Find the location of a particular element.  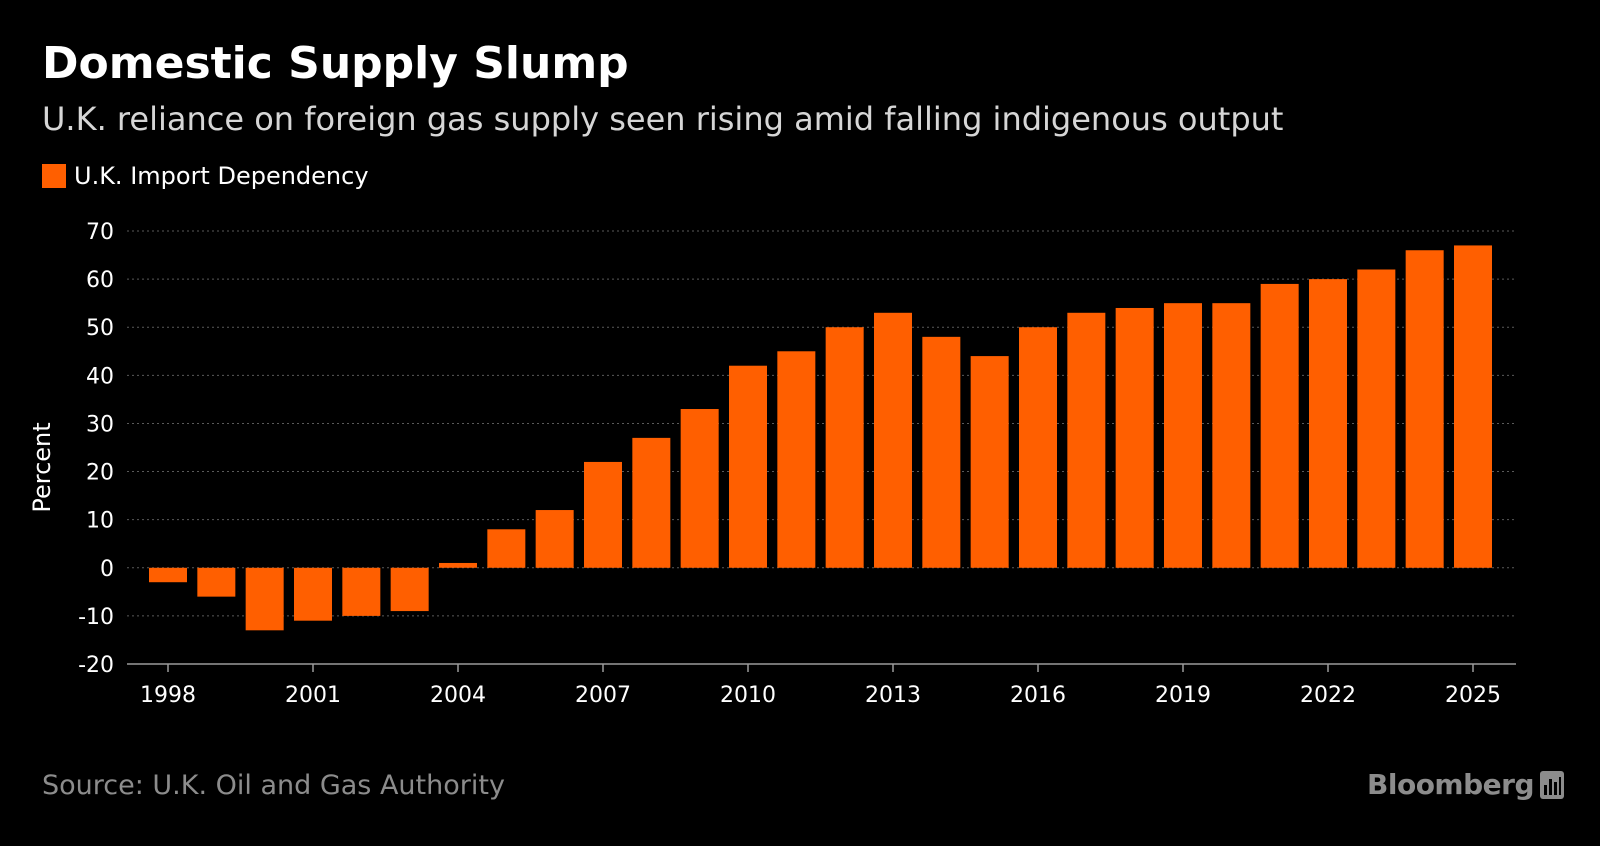

y-tick-label: 40 is located at coordinates (100, 376).